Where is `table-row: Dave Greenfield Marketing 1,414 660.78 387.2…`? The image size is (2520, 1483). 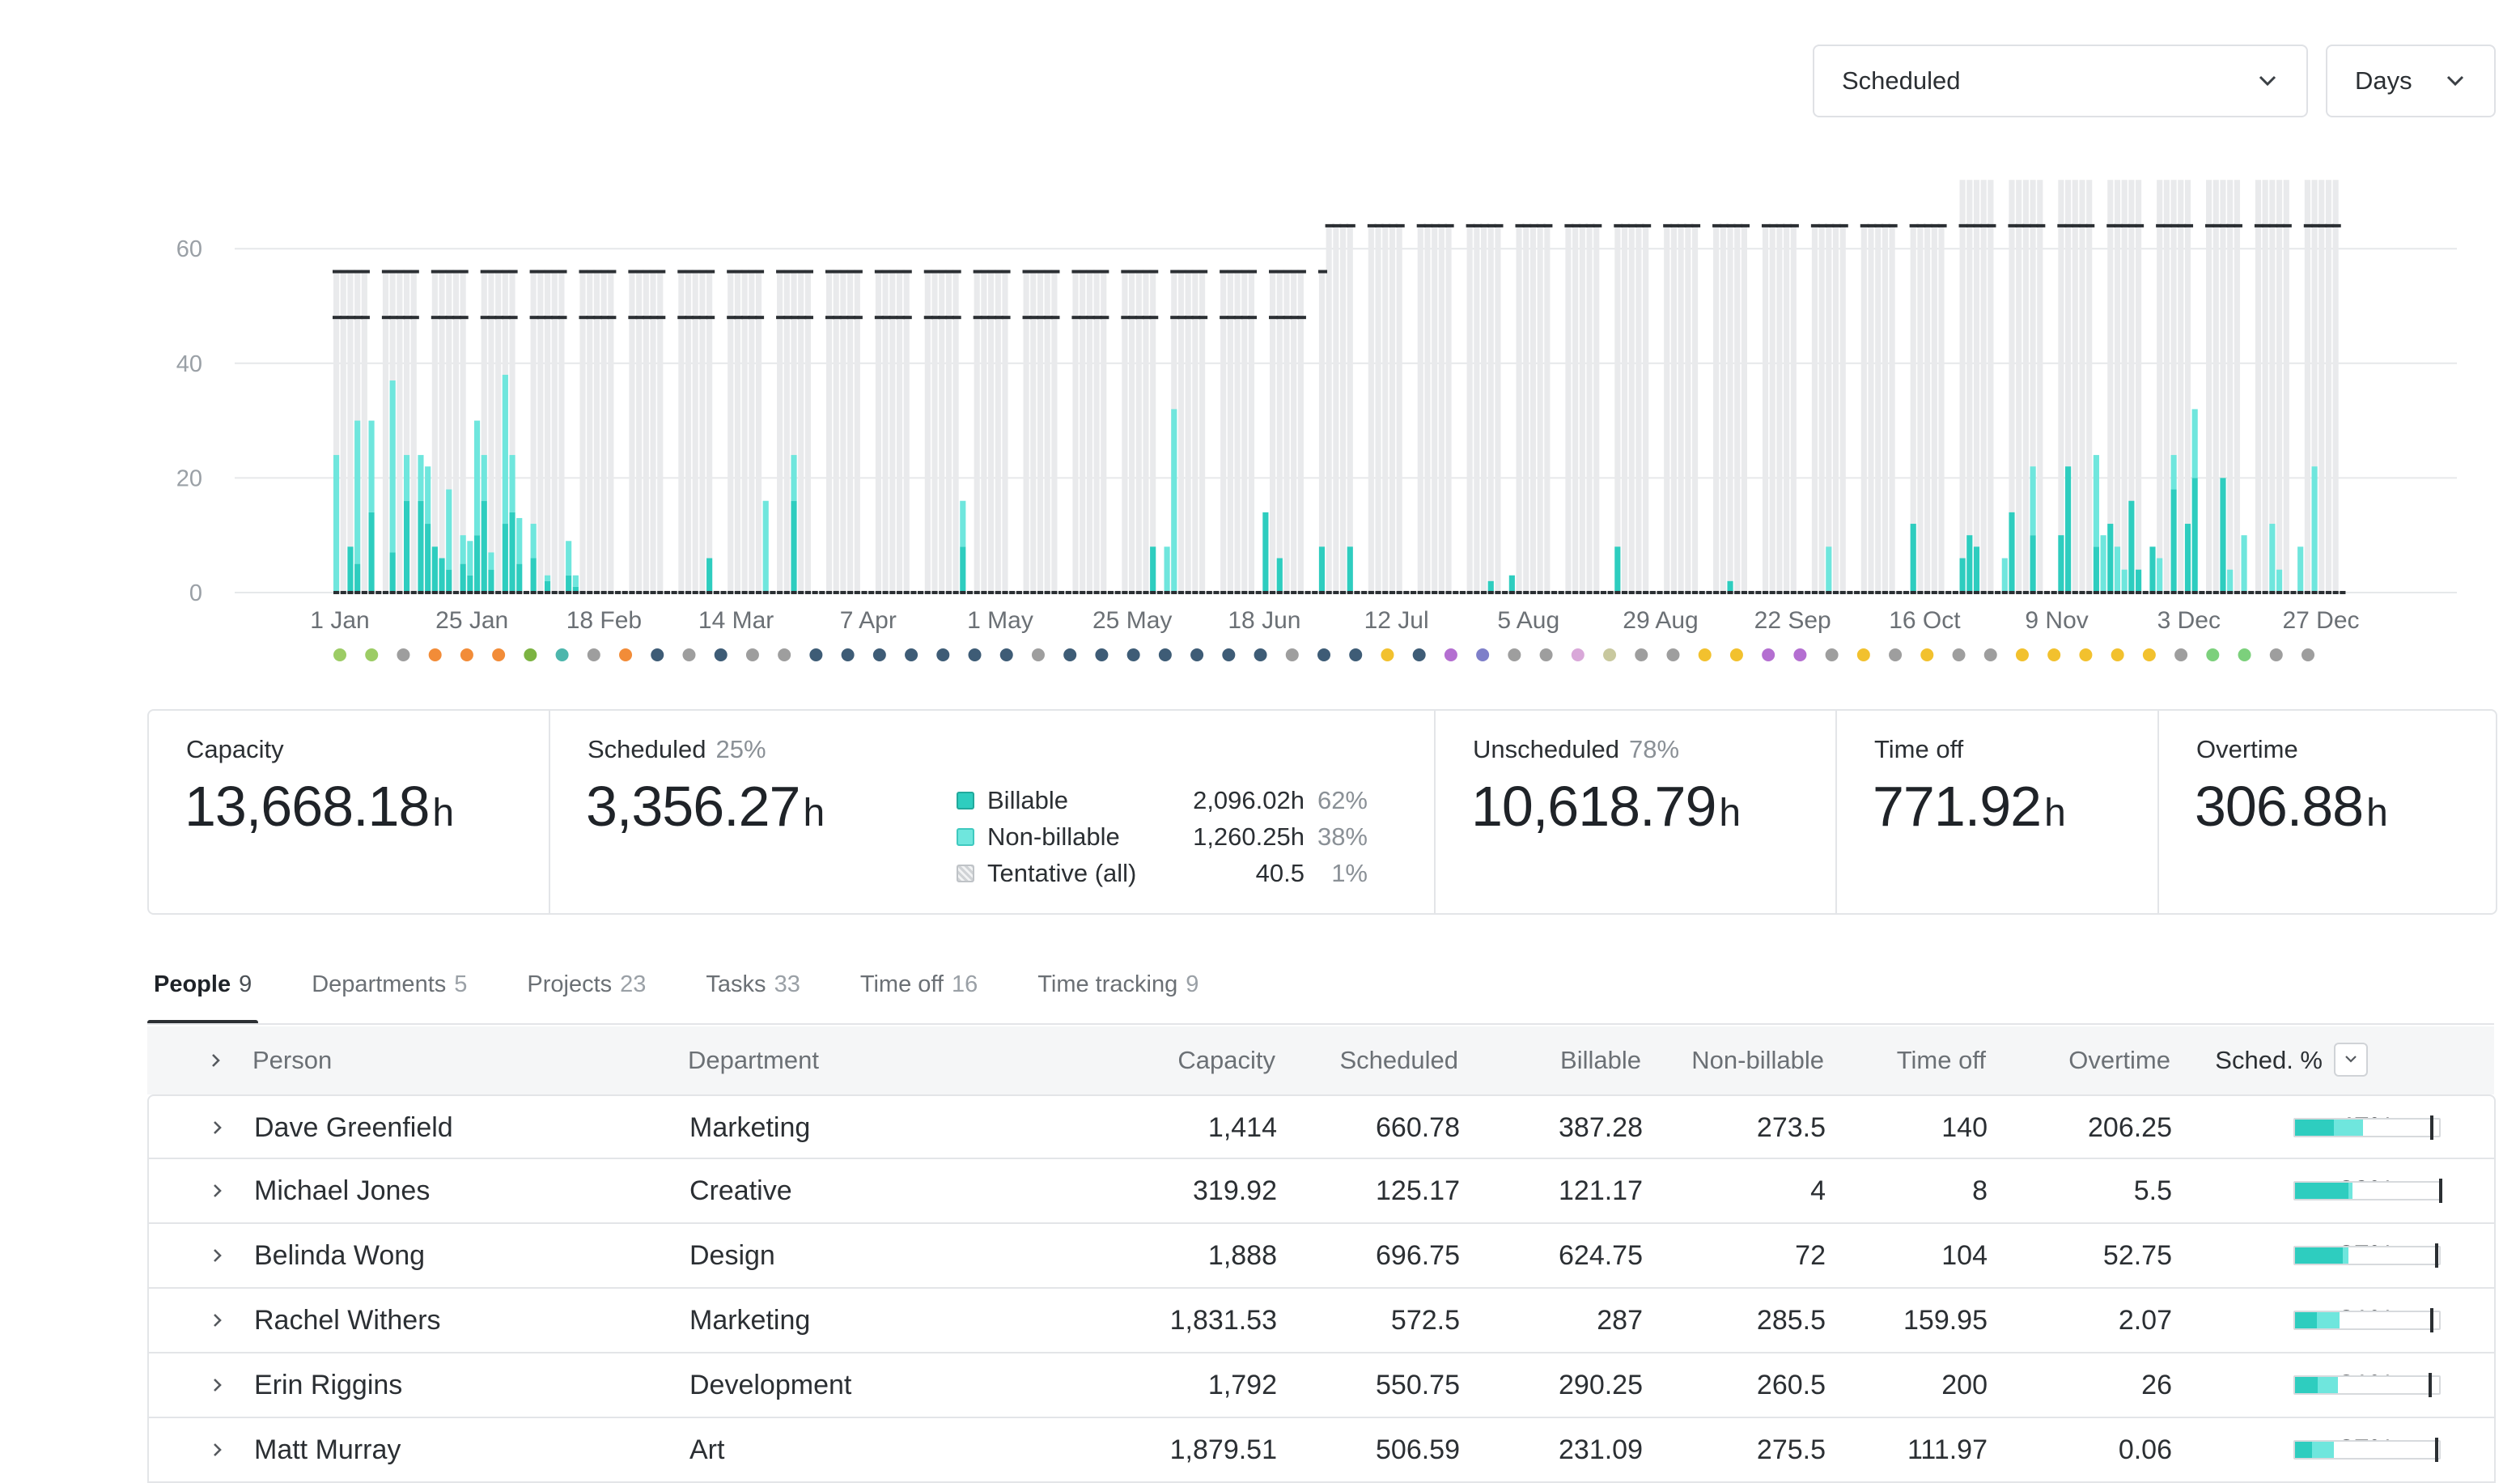 table-row: Dave Greenfield Marketing 1,414 660.78 387.2… is located at coordinates (1321, 1126).